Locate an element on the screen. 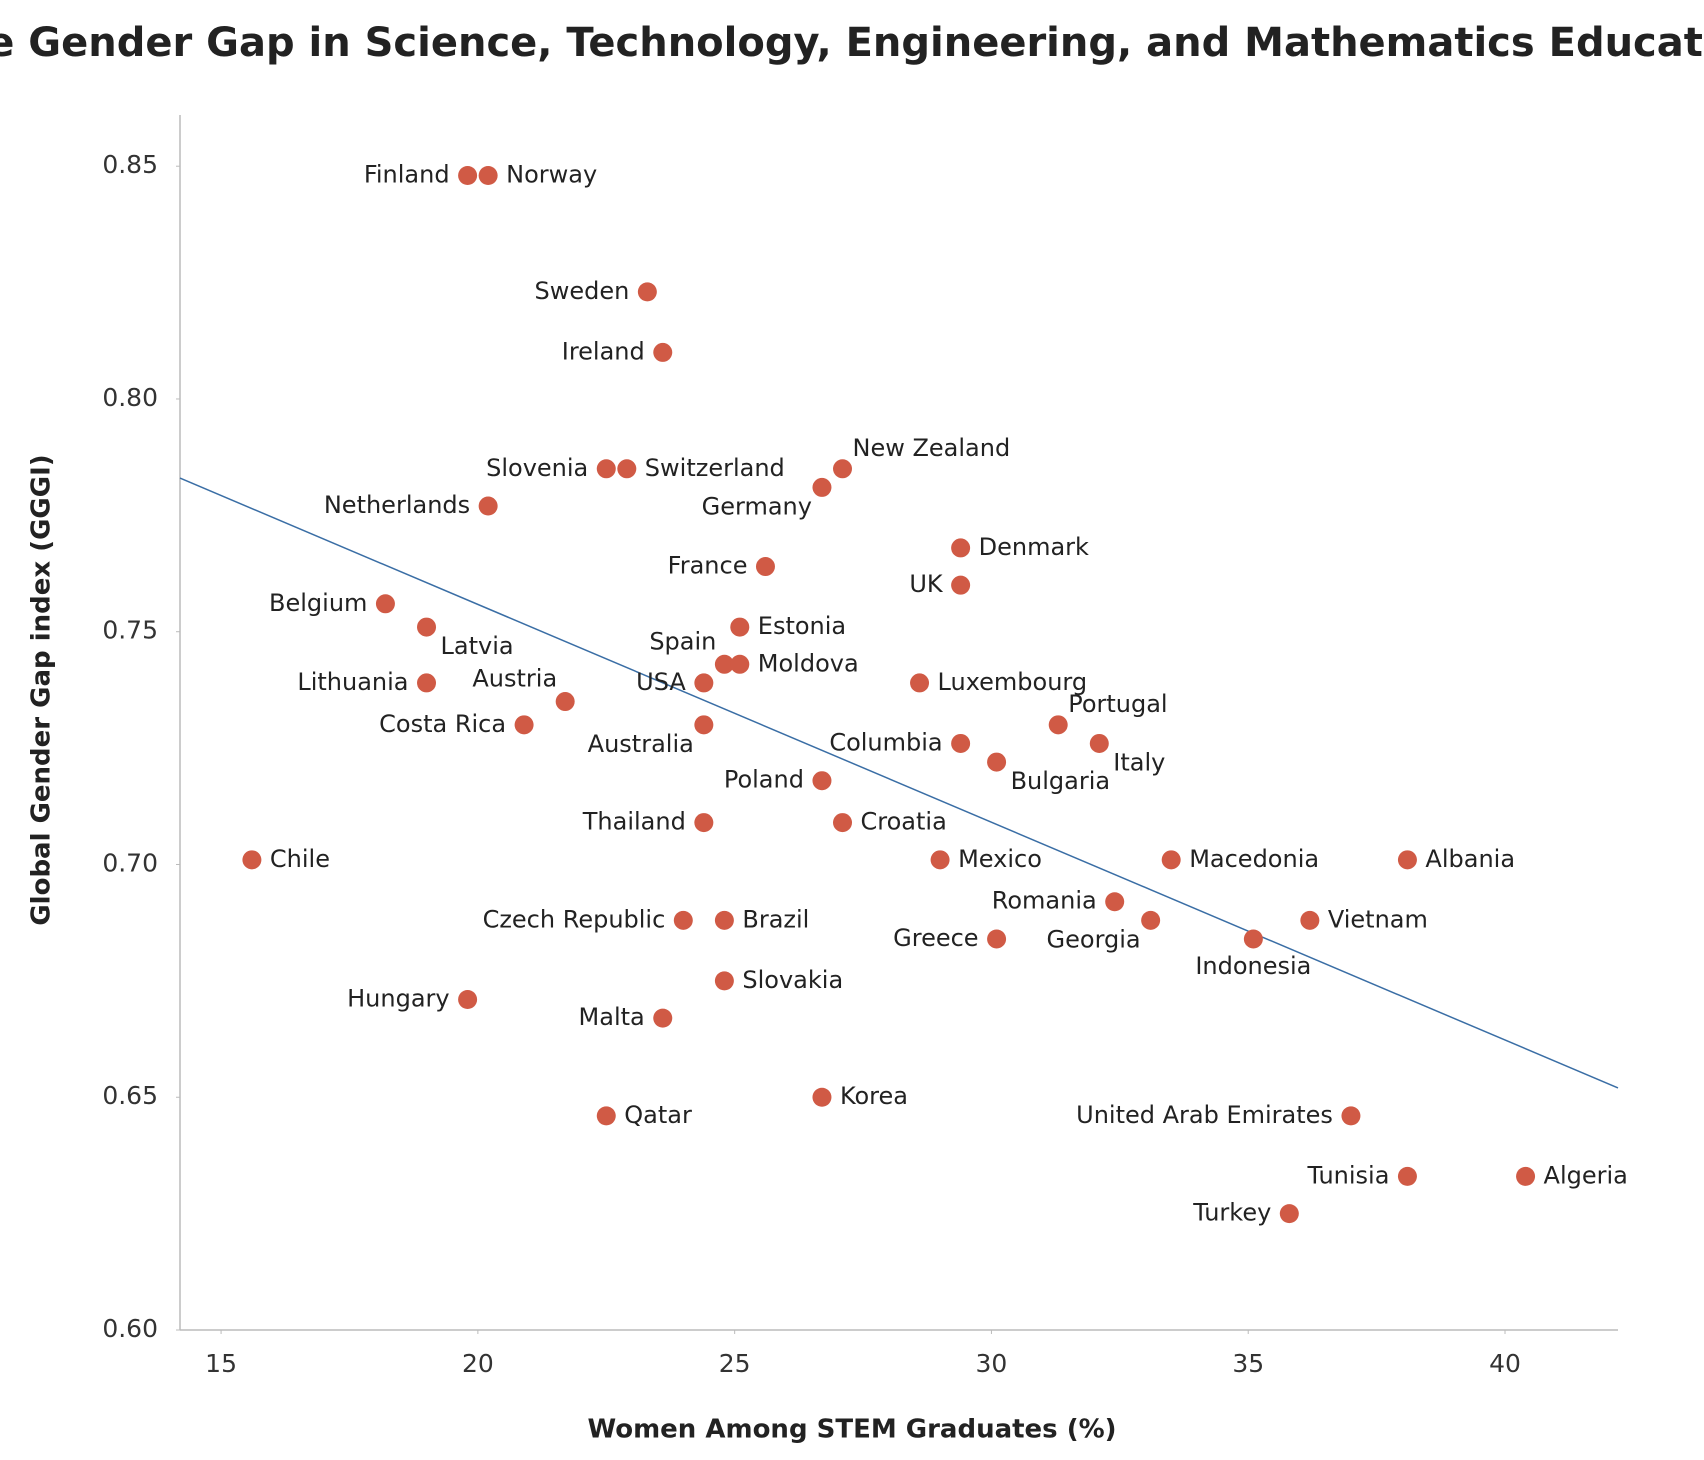 The height and width of the screenshot is (1460, 1704). point-label: Qatar is located at coordinates (658, 1115).